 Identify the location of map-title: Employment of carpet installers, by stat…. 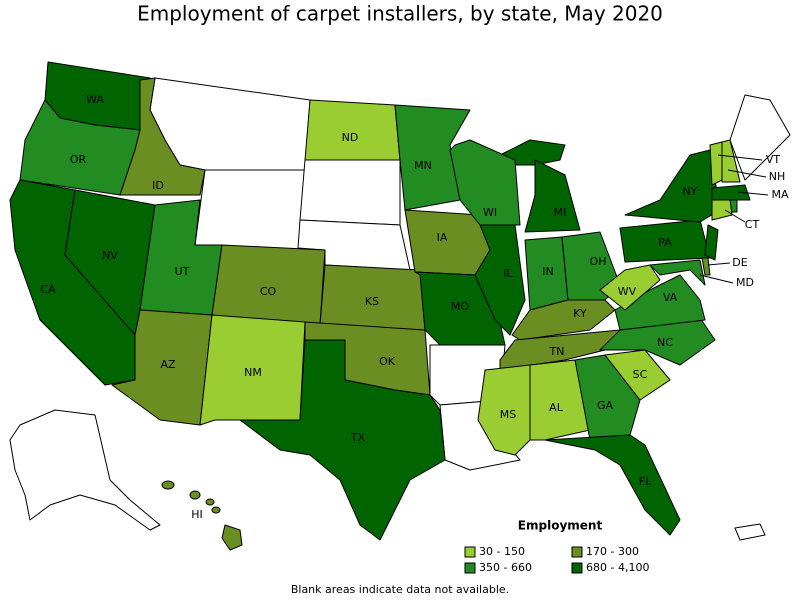
(400, 14).